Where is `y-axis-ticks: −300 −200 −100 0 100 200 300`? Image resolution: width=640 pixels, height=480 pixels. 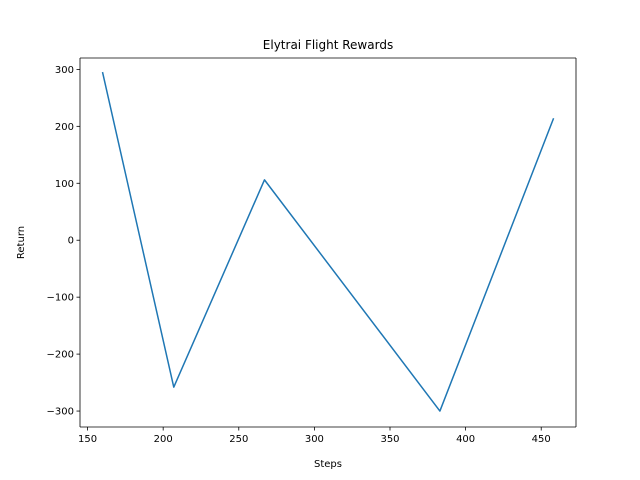
y-axis-ticks: −300 −200 −100 0 100 200 300 is located at coordinates (63, 241).